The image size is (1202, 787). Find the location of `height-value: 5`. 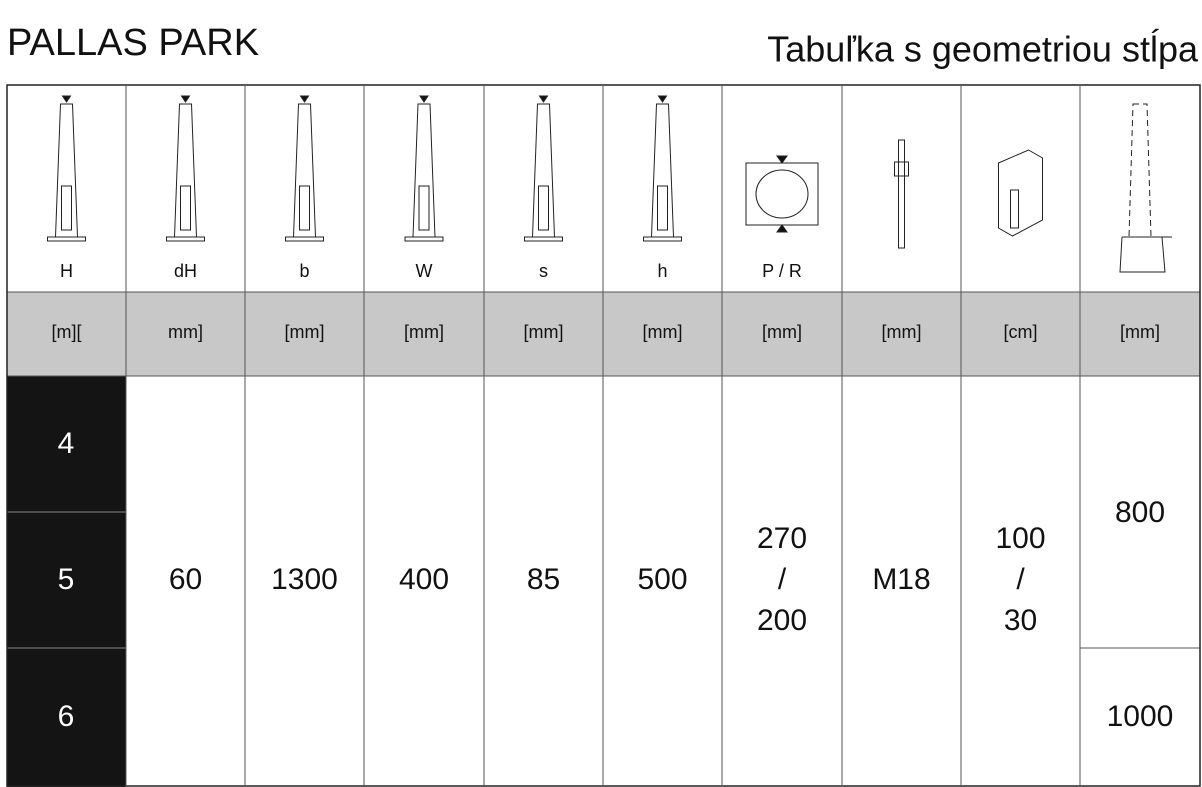

height-value: 5 is located at coordinates (66, 579).